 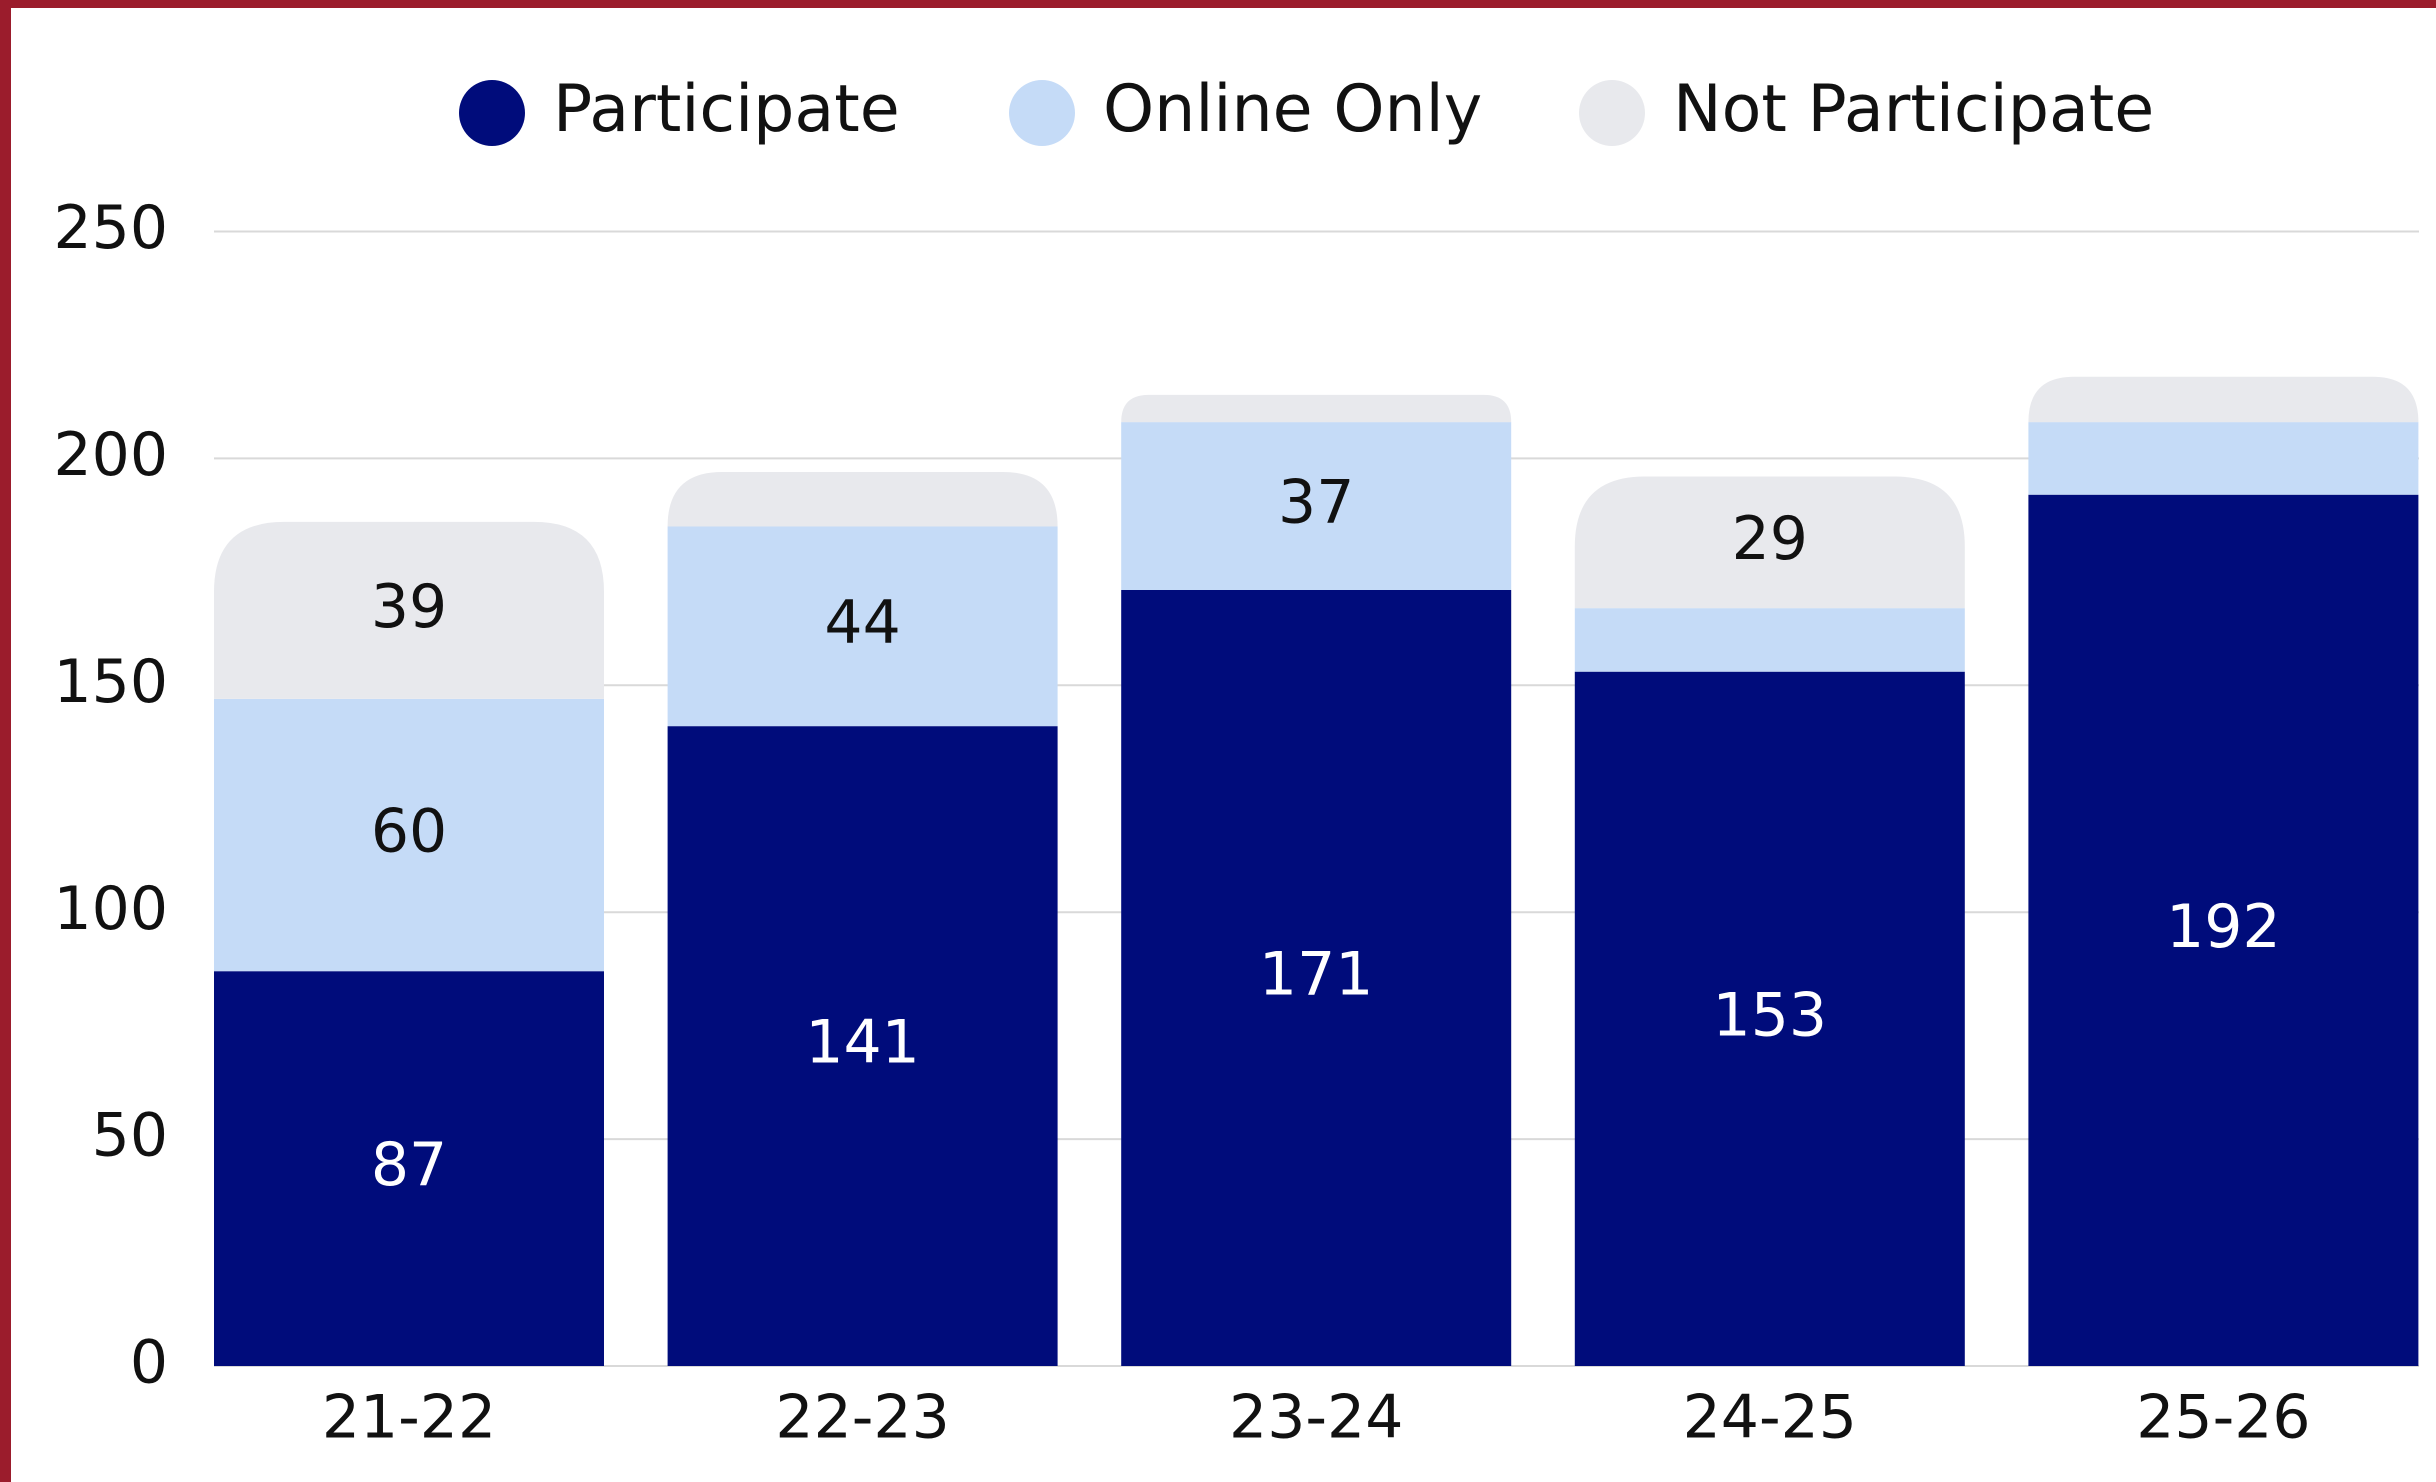 What do you see at coordinates (110, 228) in the screenshot?
I see `y-tick-label: 250` at bounding box center [110, 228].